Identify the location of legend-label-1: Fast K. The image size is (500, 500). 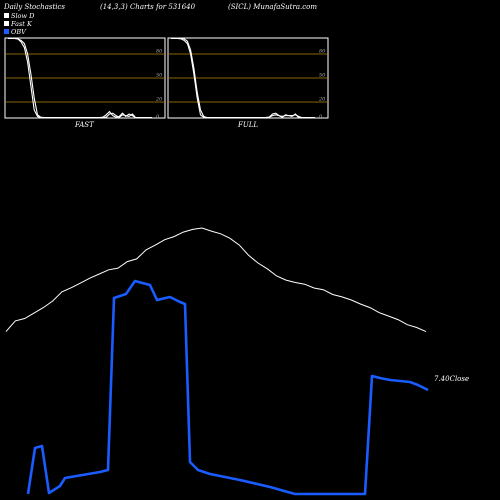
(21, 24).